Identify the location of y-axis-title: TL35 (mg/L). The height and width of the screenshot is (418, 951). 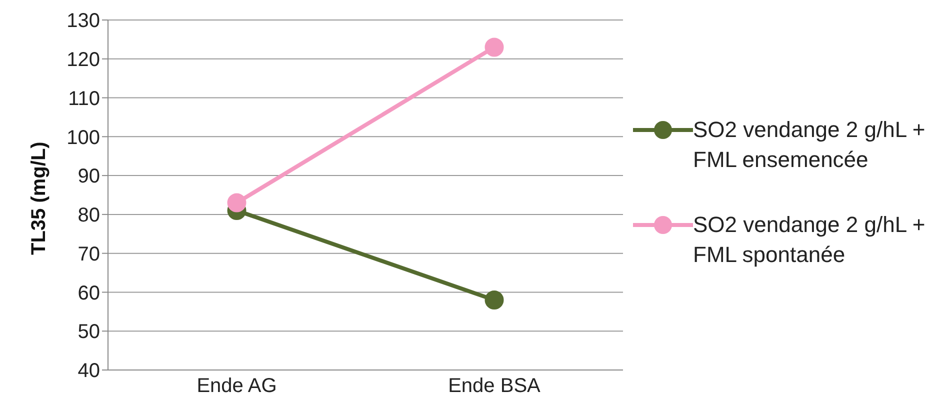
(39, 198).